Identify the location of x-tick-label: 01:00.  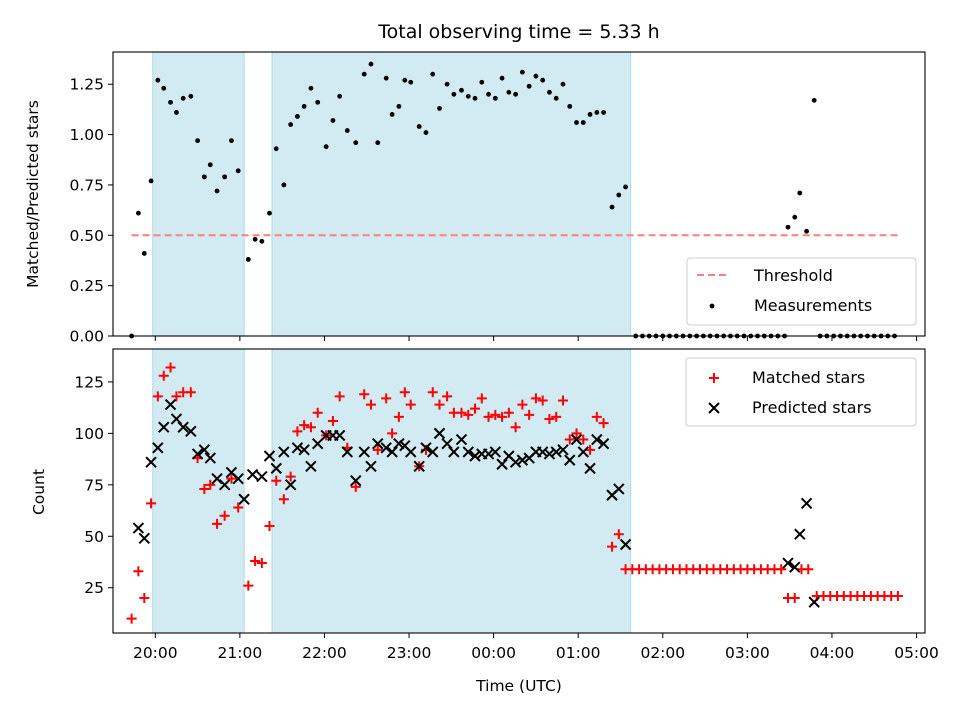
(578, 653).